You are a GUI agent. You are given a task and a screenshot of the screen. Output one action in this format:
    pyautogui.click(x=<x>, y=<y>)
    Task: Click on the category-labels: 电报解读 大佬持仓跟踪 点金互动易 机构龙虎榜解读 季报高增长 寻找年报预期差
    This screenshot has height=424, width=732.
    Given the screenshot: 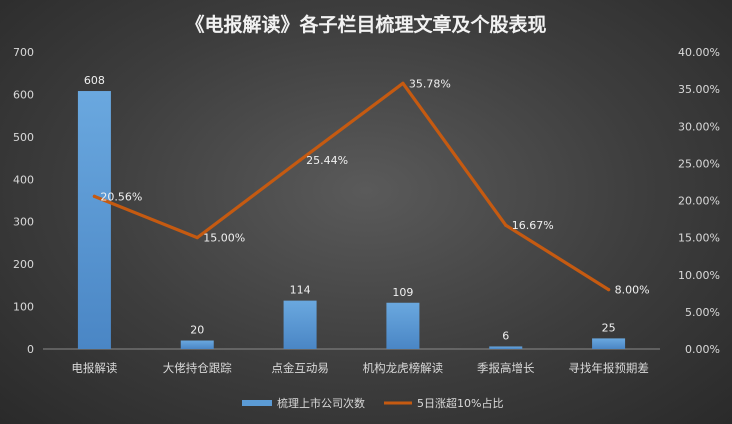 What is the action you would take?
    pyautogui.click(x=359, y=368)
    